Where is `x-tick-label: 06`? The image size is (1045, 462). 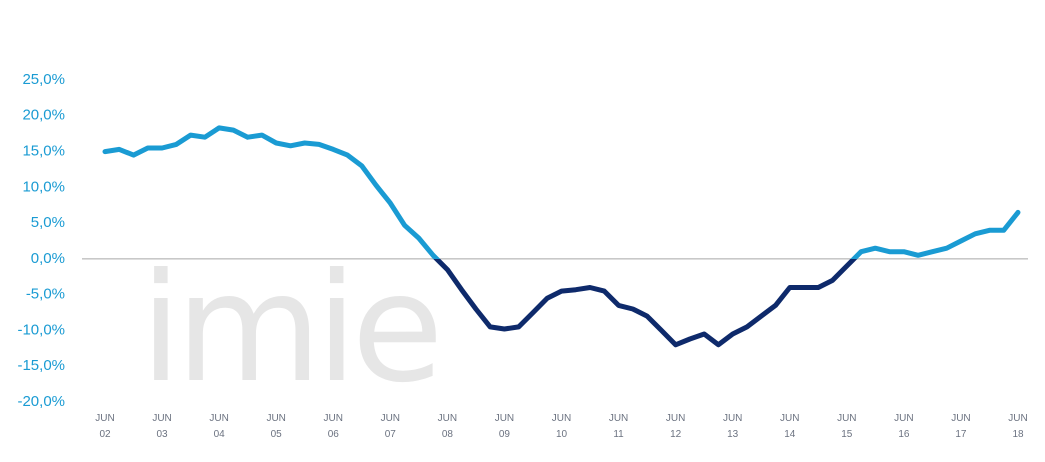 x-tick-label: 06 is located at coordinates (334, 434).